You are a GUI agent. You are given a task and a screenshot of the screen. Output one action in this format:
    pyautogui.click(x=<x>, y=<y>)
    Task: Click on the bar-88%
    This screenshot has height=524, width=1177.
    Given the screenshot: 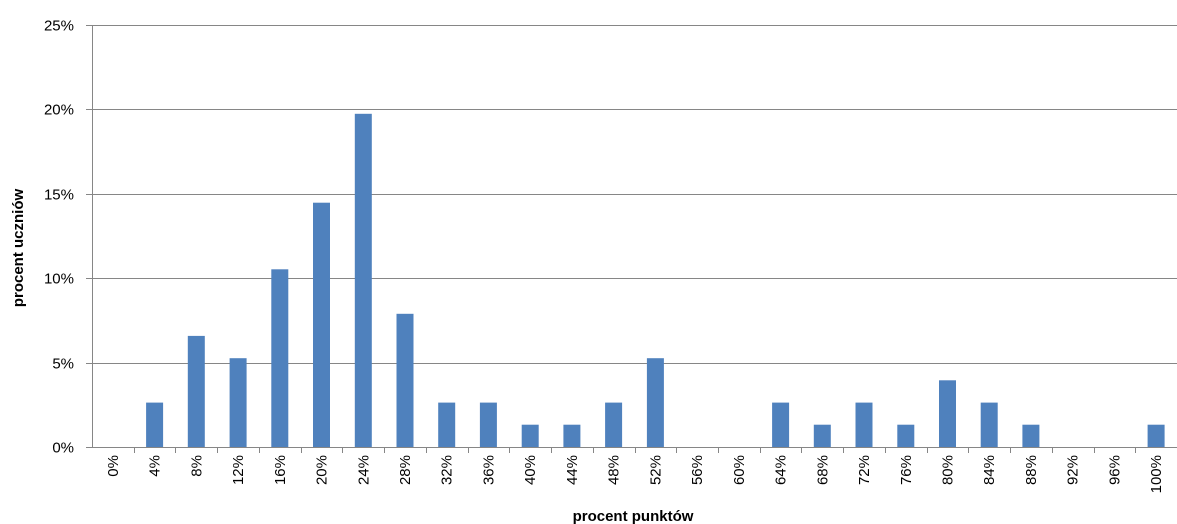 What is the action you would take?
    pyautogui.click(x=1031, y=435)
    